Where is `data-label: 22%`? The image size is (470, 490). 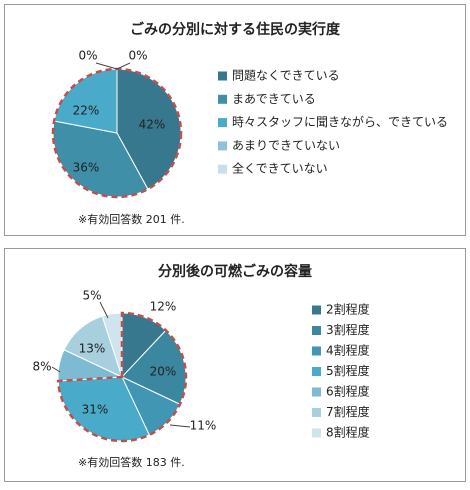 data-label: 22% is located at coordinates (86, 111).